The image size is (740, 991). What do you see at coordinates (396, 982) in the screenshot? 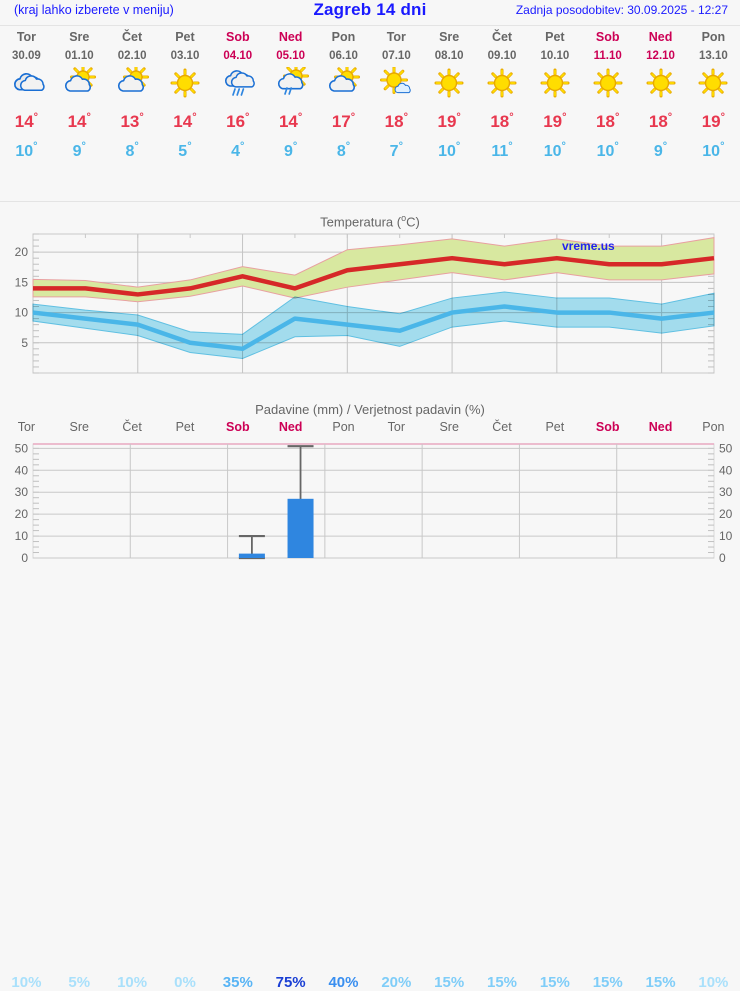
I see `precipitation-probability: 20%` at bounding box center [396, 982].